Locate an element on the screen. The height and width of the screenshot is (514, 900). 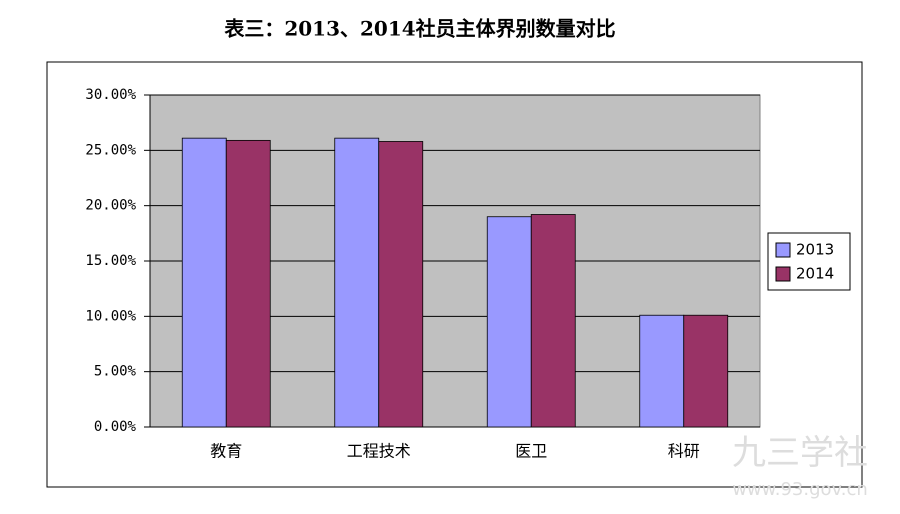
y-tick-label: 5.00% is located at coordinates (115, 372).